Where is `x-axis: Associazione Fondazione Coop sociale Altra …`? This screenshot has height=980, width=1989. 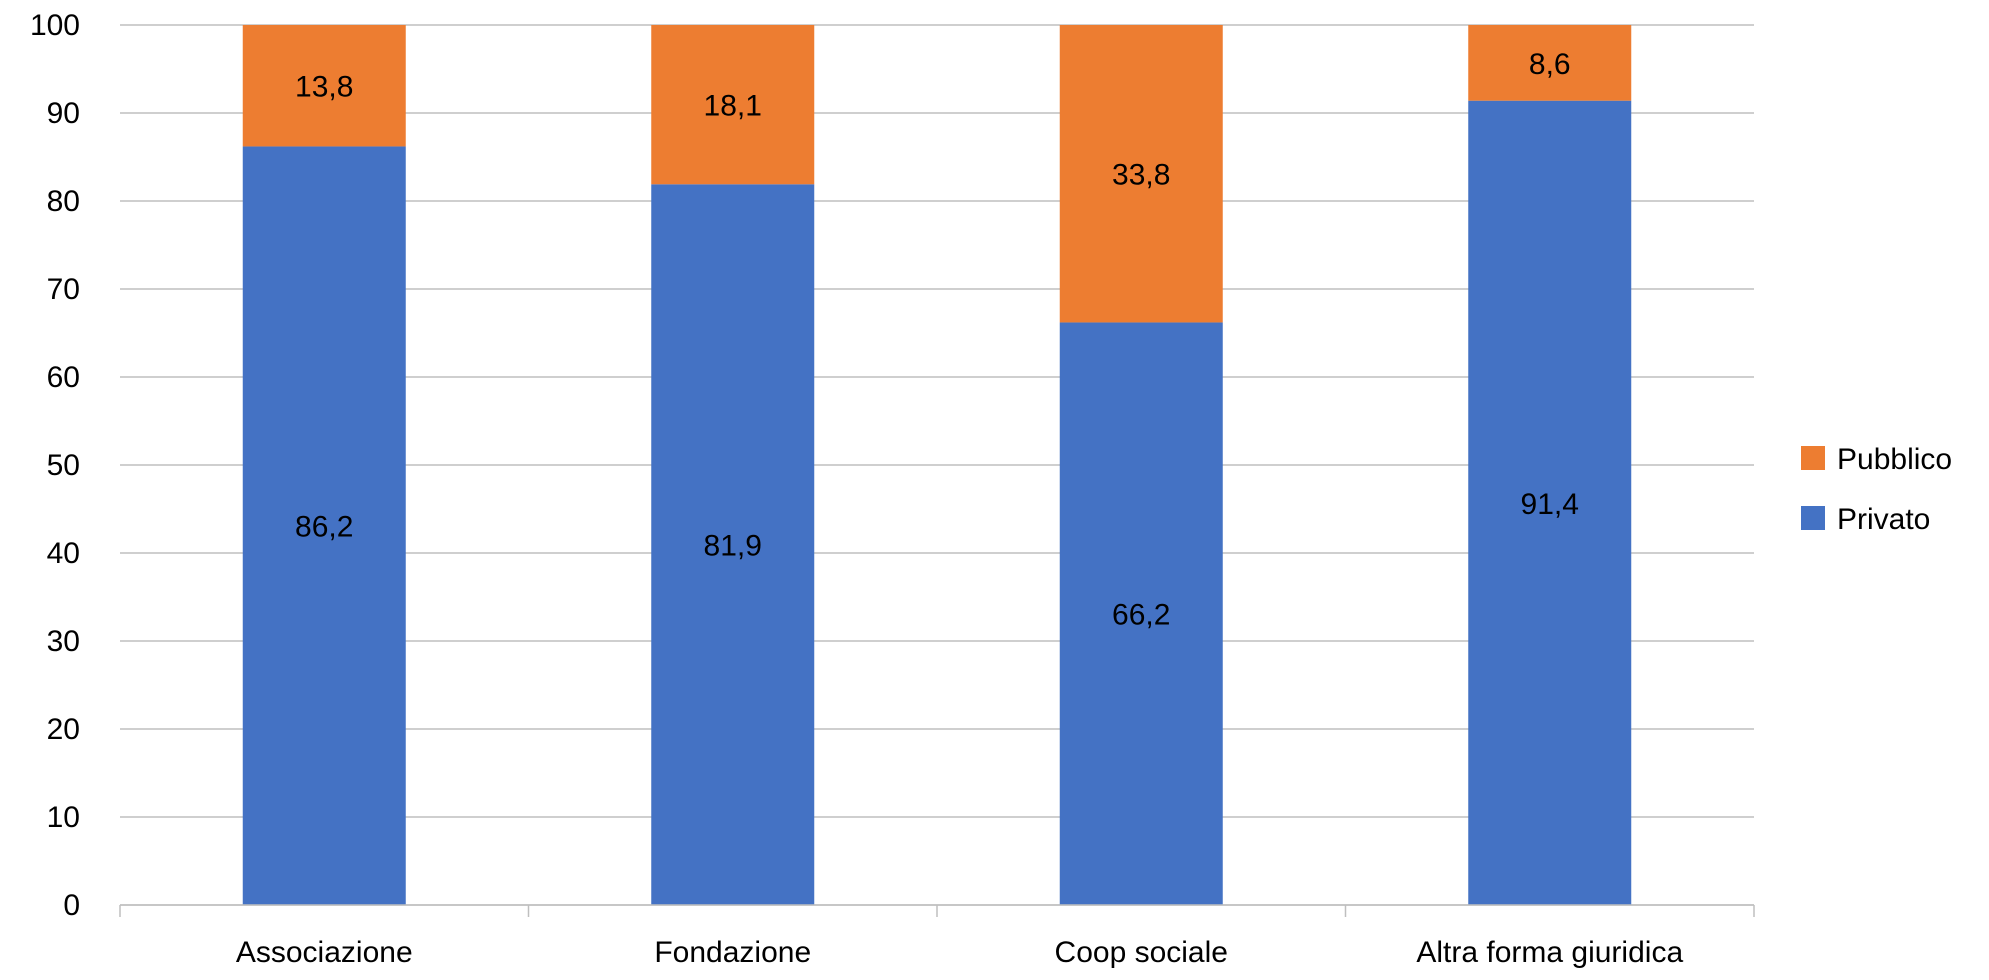
x-axis: Associazione Fondazione Coop sociale Altra … is located at coordinates (937, 936).